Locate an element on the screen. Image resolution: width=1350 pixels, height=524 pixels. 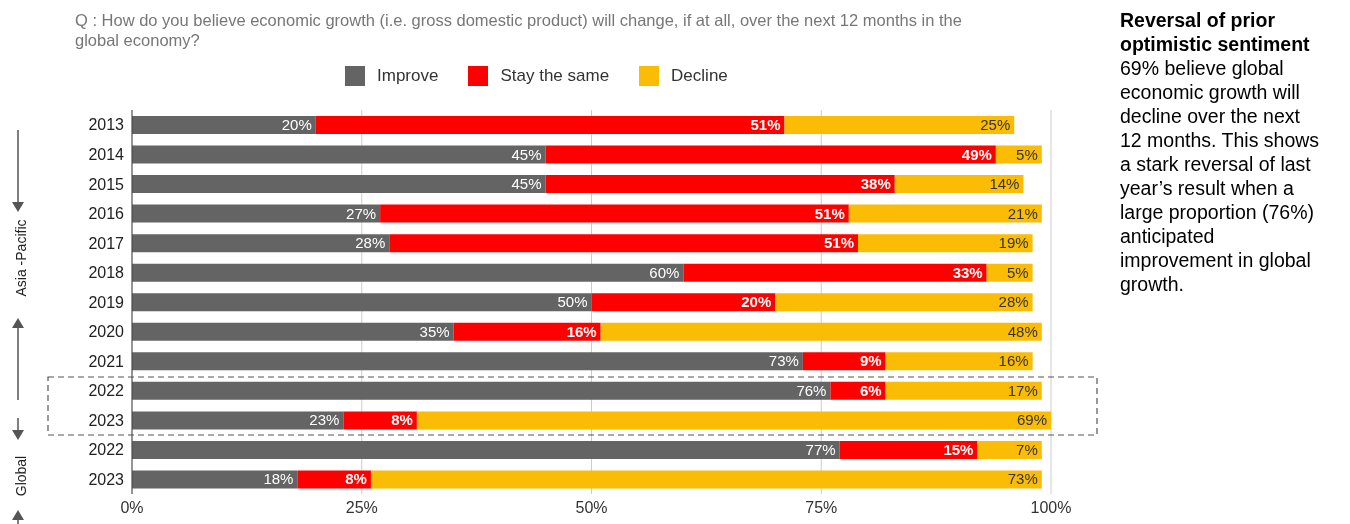
data-label: 18% is located at coordinates (278, 479).